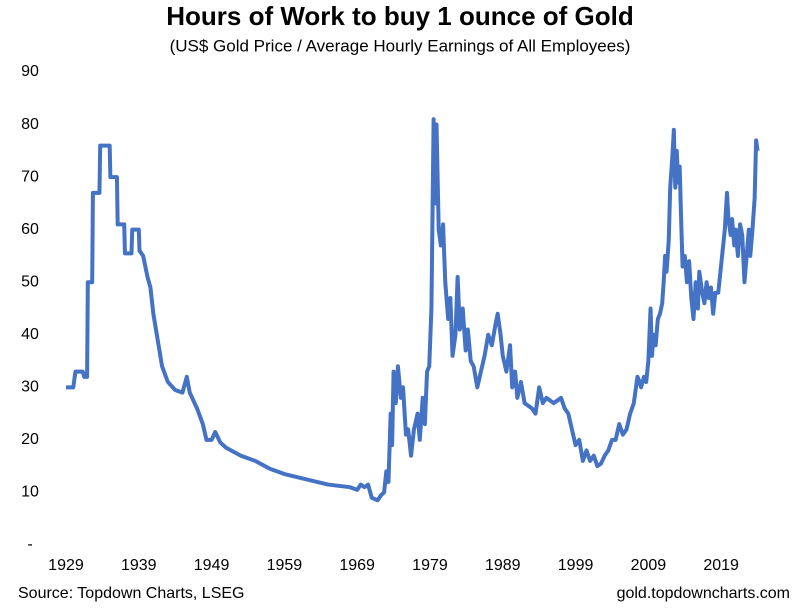  I want to click on x-tick-label: 1929, so click(66, 565).